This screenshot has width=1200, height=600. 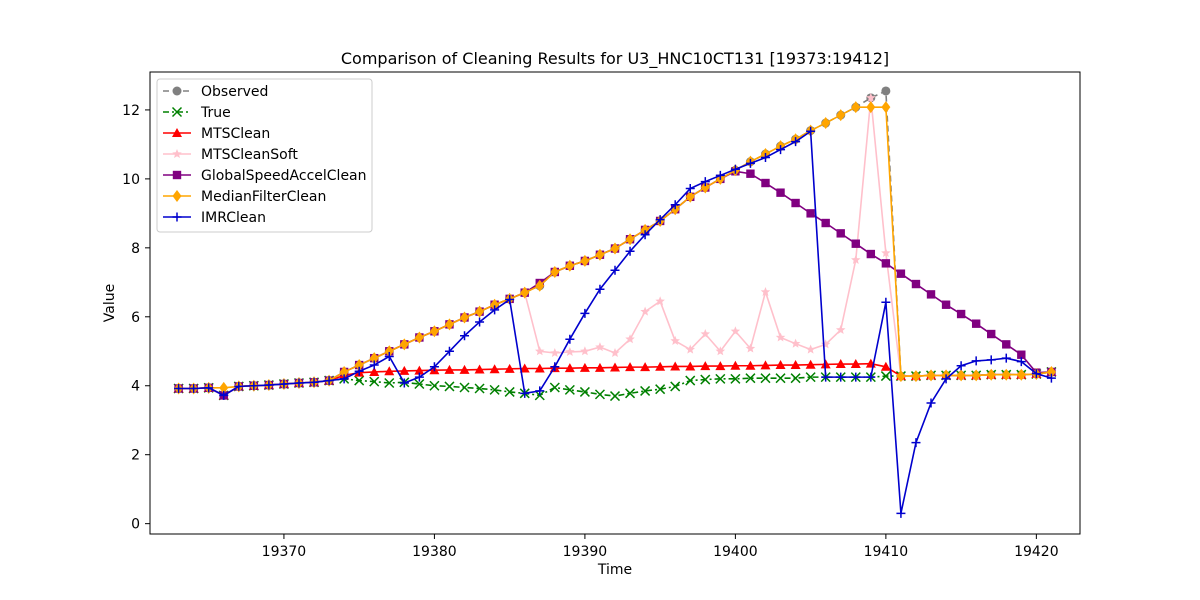 I want to click on legend-entry-globalspeedaccelclean: GlobalSpeedAccelClean, so click(x=265, y=176).